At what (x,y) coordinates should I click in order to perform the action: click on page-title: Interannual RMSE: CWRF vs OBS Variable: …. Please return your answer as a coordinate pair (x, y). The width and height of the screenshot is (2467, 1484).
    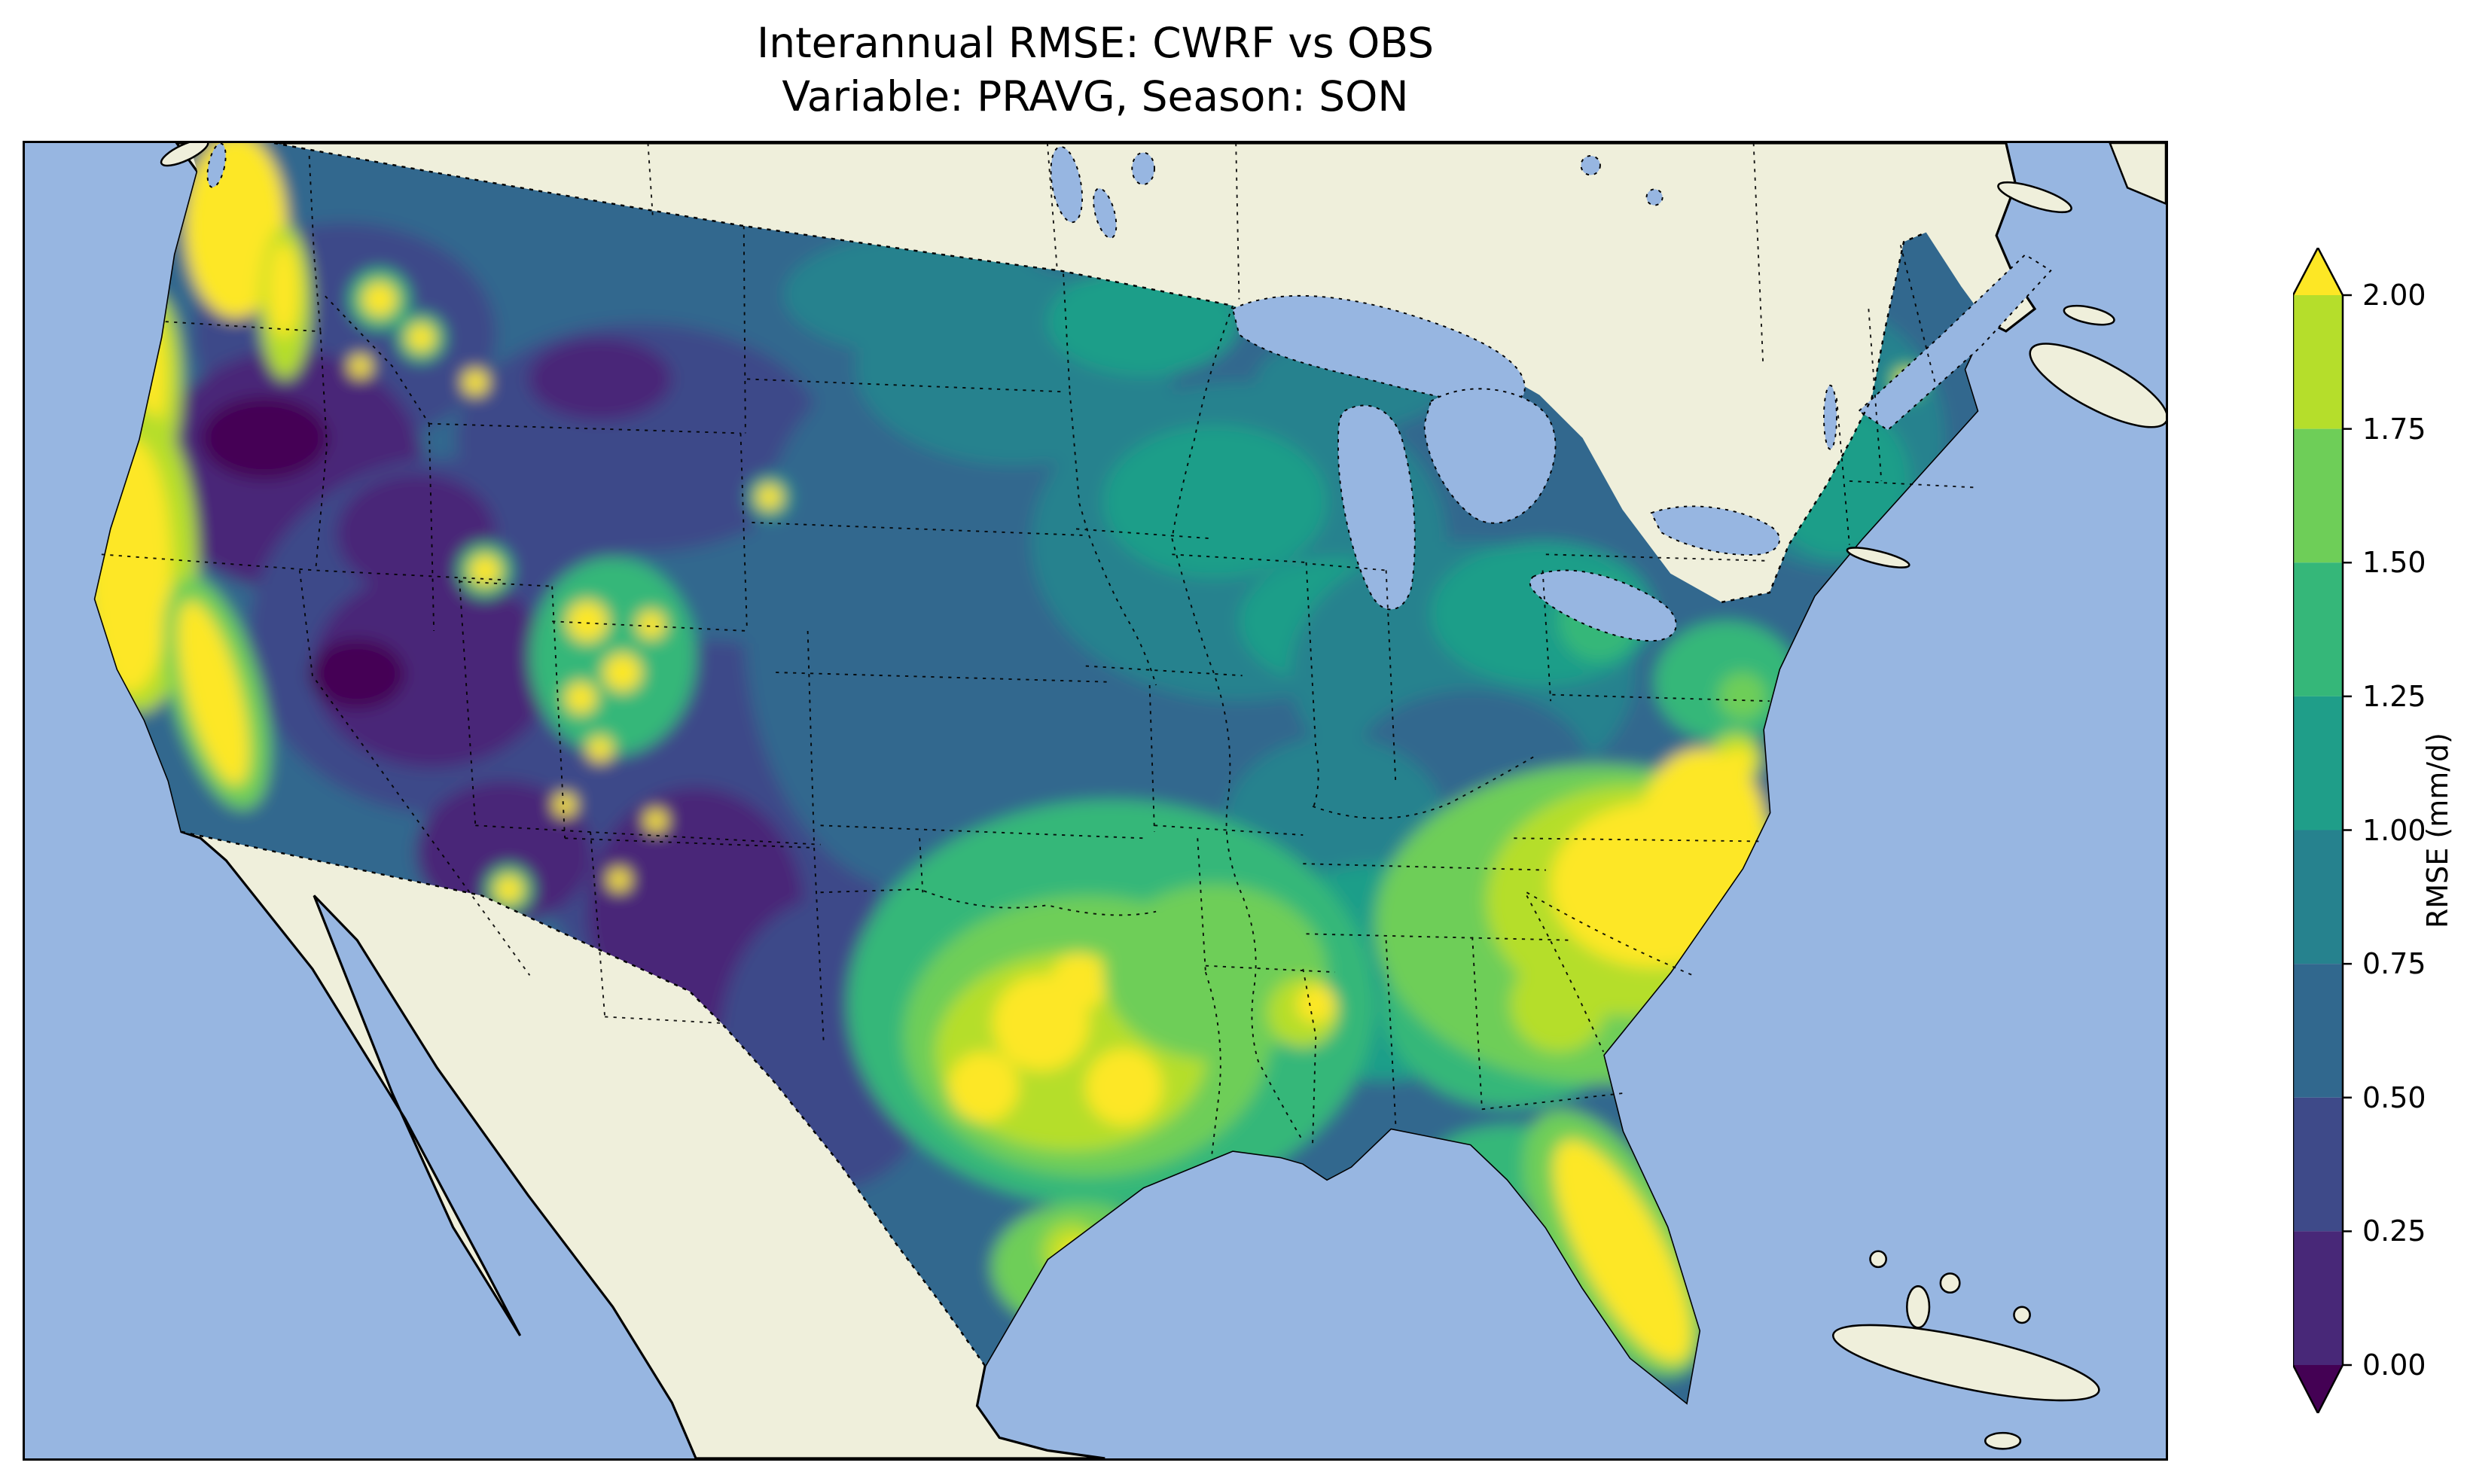
    Looking at the image, I should click on (1095, 70).